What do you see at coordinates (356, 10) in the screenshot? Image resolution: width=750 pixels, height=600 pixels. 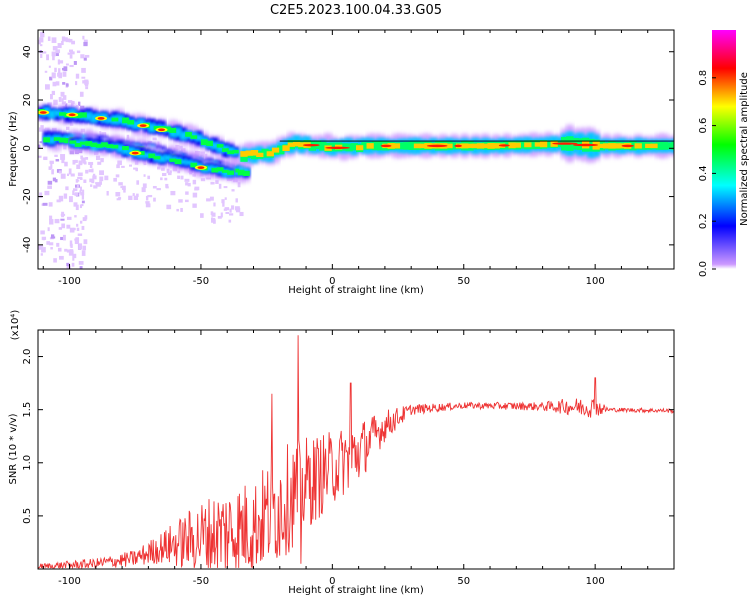 I see `figure-title: C2E5.2023.100.04.33.G05` at bounding box center [356, 10].